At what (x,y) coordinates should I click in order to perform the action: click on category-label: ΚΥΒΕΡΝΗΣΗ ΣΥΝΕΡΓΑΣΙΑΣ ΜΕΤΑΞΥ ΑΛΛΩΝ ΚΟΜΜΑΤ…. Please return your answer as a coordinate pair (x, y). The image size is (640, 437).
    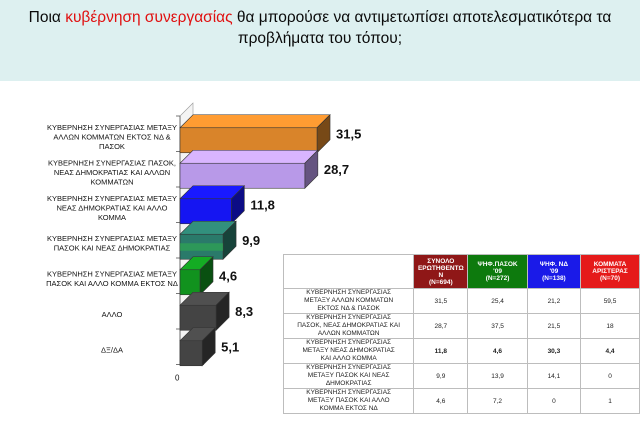
    Looking at the image, I should click on (112, 137).